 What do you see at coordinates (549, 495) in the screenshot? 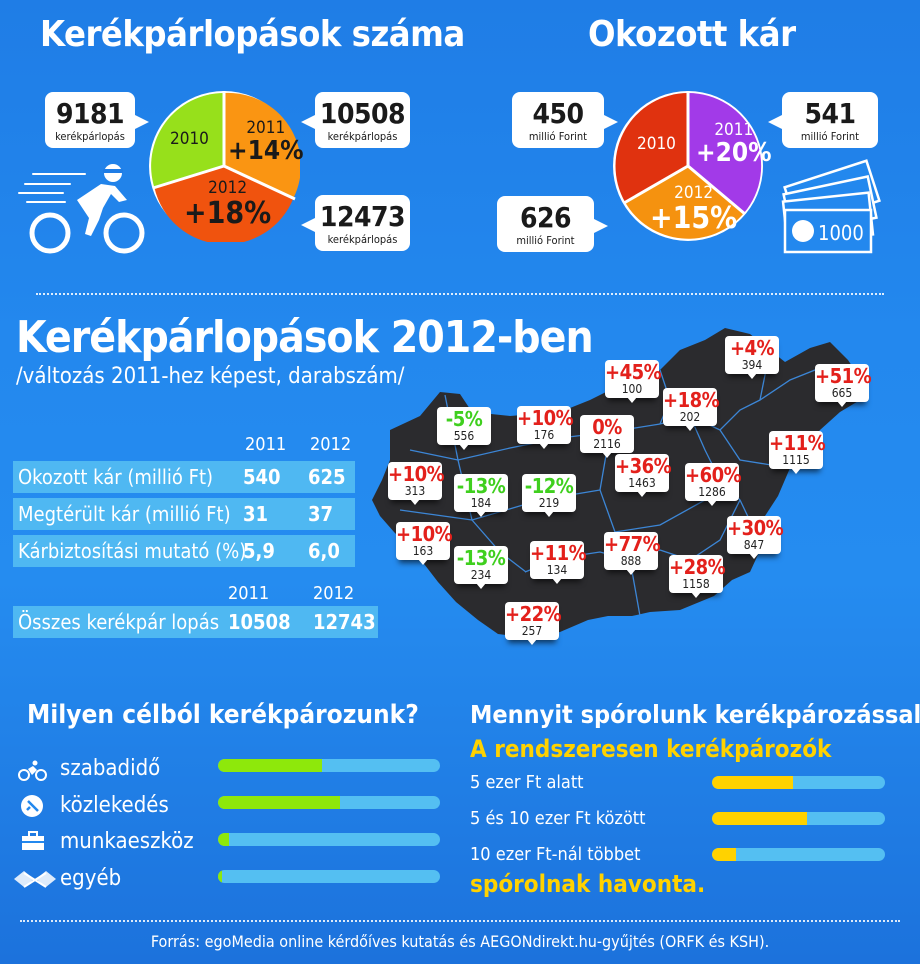
I see `map-county-box: -12% 219` at bounding box center [549, 495].